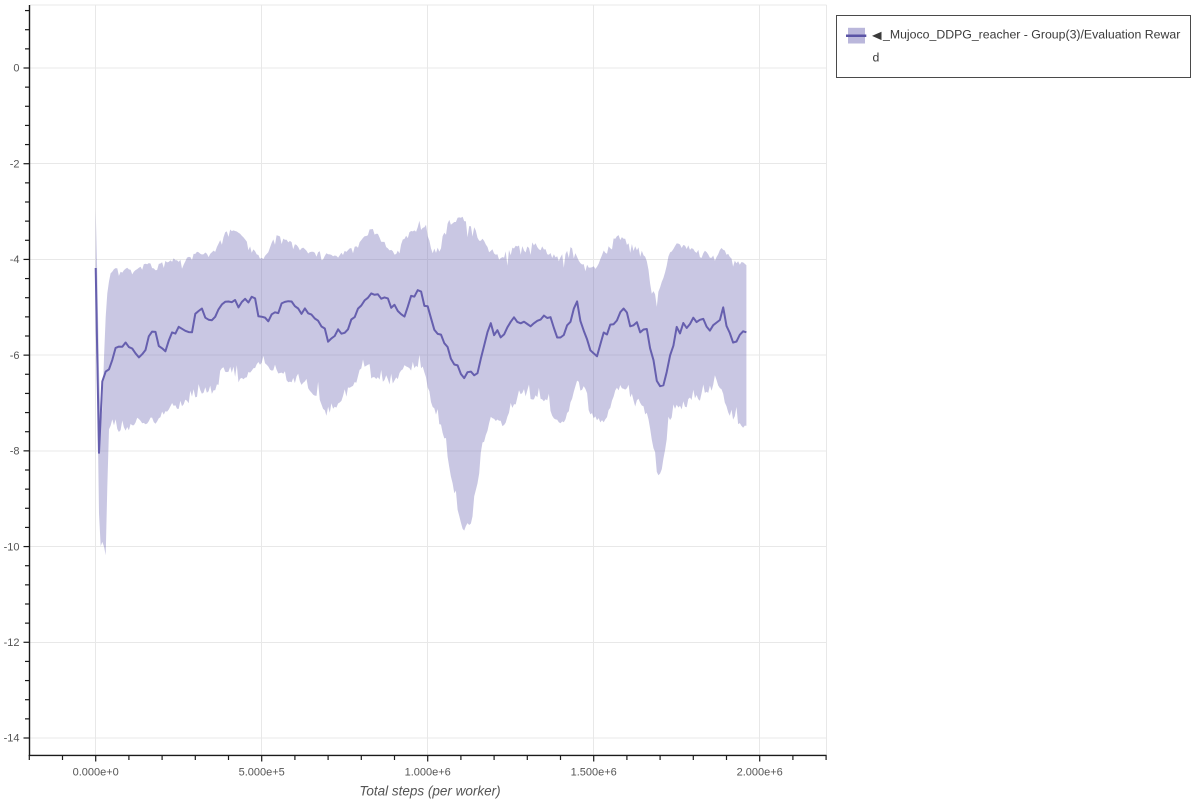 This screenshot has height=800, width=1200. What do you see at coordinates (262, 773) in the screenshot?
I see `svg-text: 5.000e+5` at bounding box center [262, 773].